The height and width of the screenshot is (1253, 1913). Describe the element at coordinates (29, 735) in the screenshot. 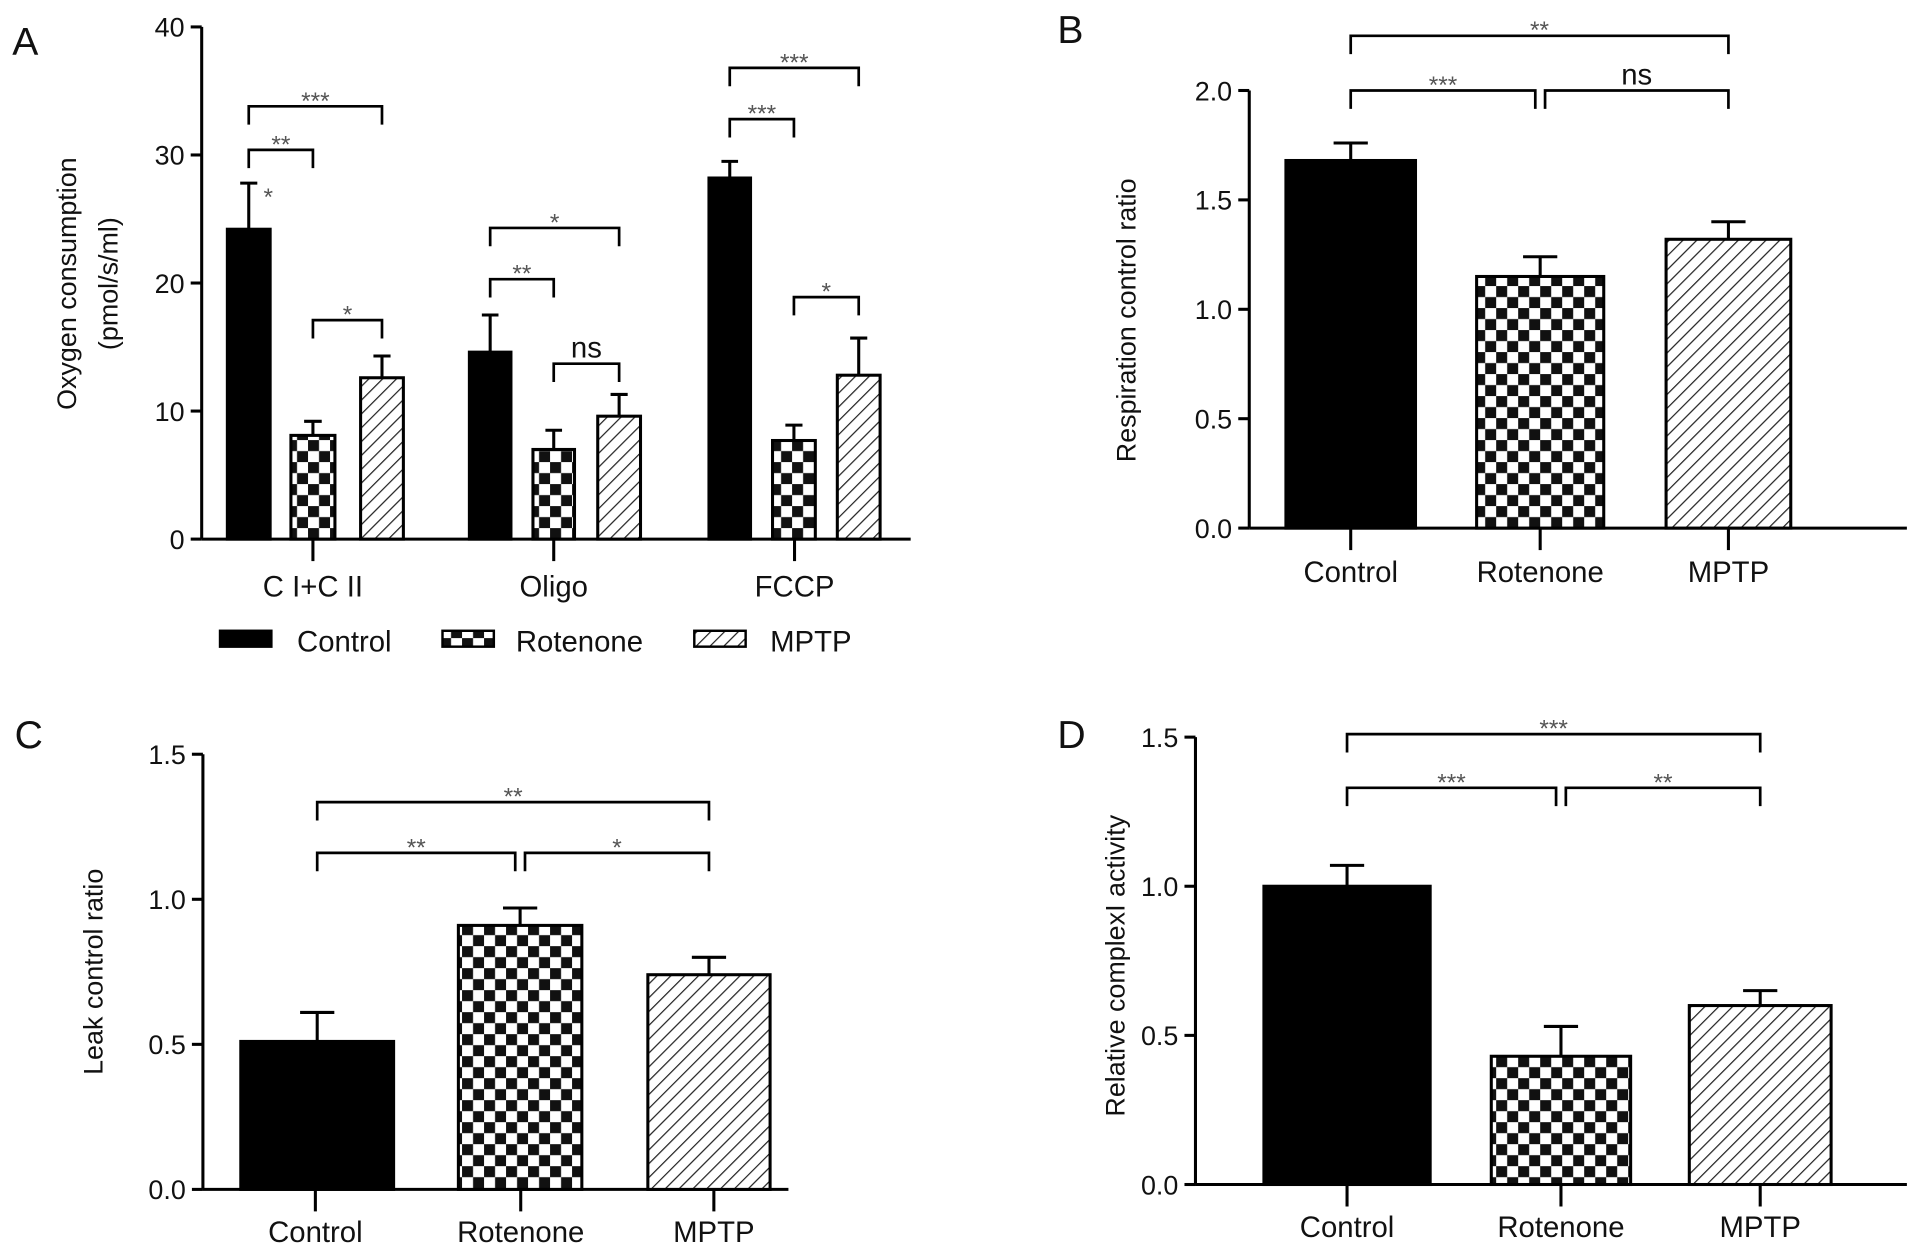

I see `panel-label: C` at that location.